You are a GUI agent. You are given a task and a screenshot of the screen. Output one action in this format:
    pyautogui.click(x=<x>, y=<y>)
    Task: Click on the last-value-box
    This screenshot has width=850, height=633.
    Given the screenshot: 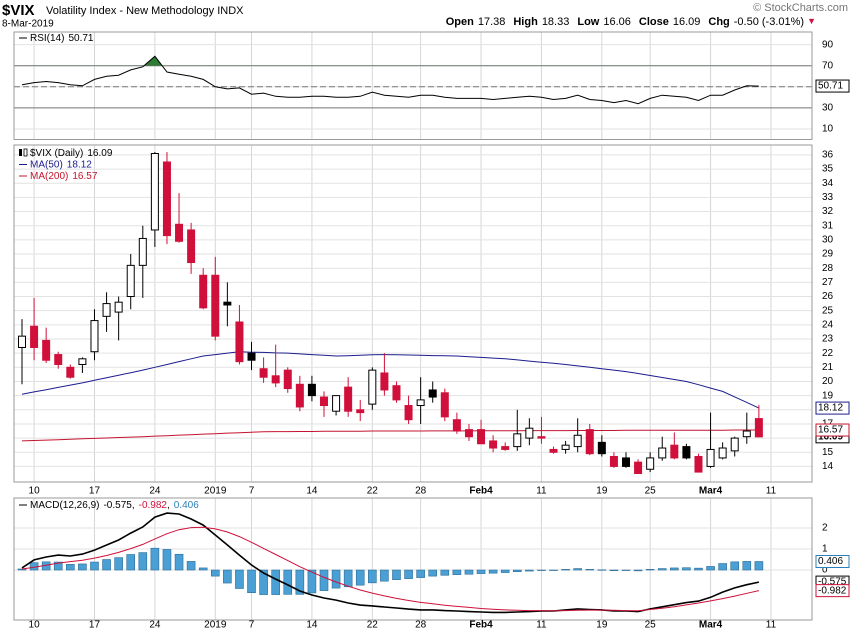 What is the action you would take?
    pyautogui.click(x=832, y=408)
    